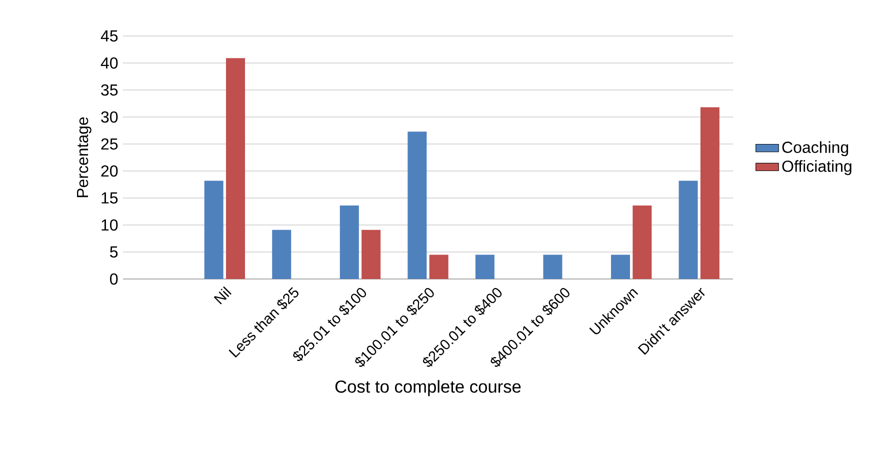 This screenshot has height=455, width=896. Describe the element at coordinates (817, 168) in the screenshot. I see `legend-label: Officiating` at that location.